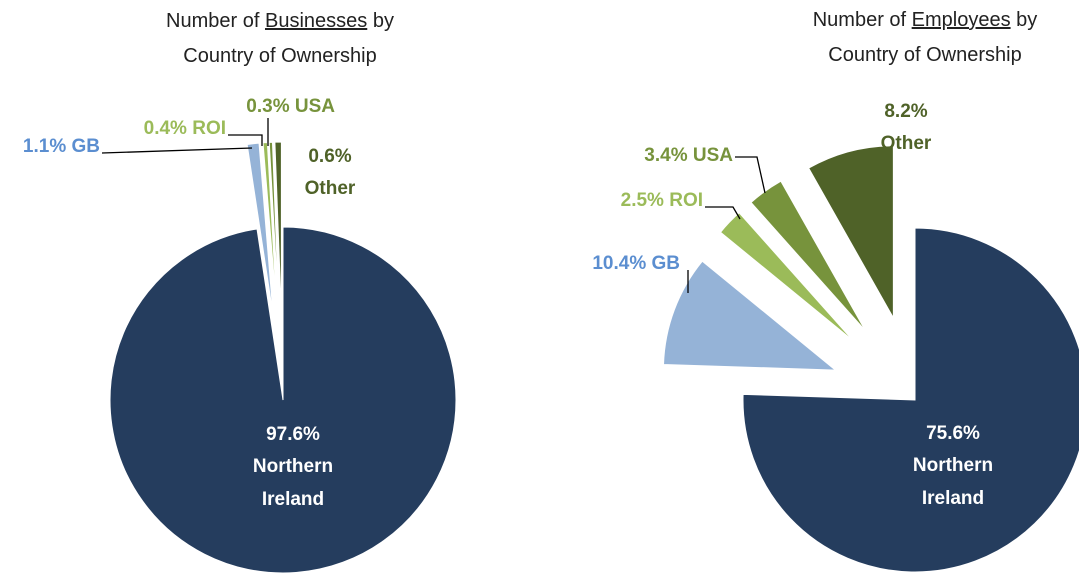 The image size is (1079, 573). What do you see at coordinates (619, 263) in the screenshot?
I see `value-label: 10.4%` at bounding box center [619, 263].